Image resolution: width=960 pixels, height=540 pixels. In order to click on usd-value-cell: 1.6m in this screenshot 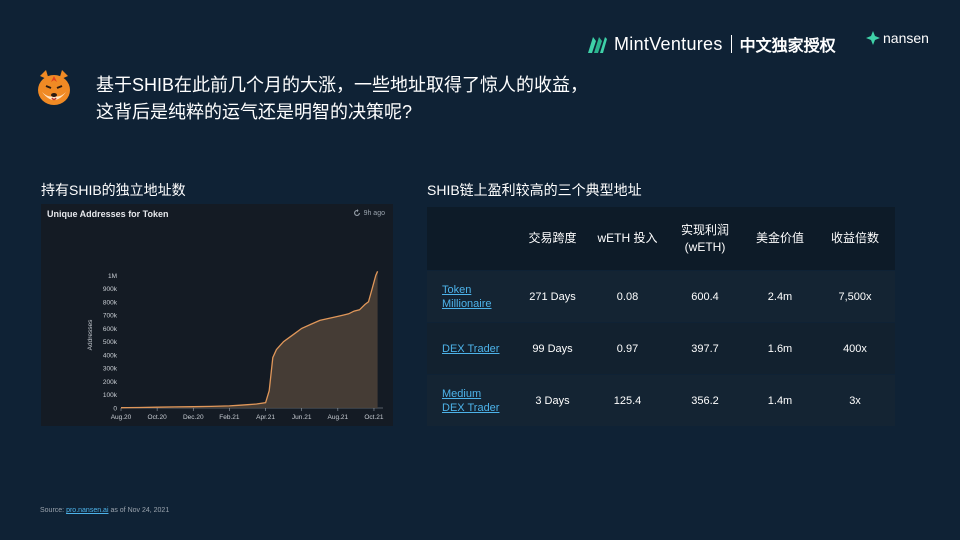, I will do `click(780, 348)`.